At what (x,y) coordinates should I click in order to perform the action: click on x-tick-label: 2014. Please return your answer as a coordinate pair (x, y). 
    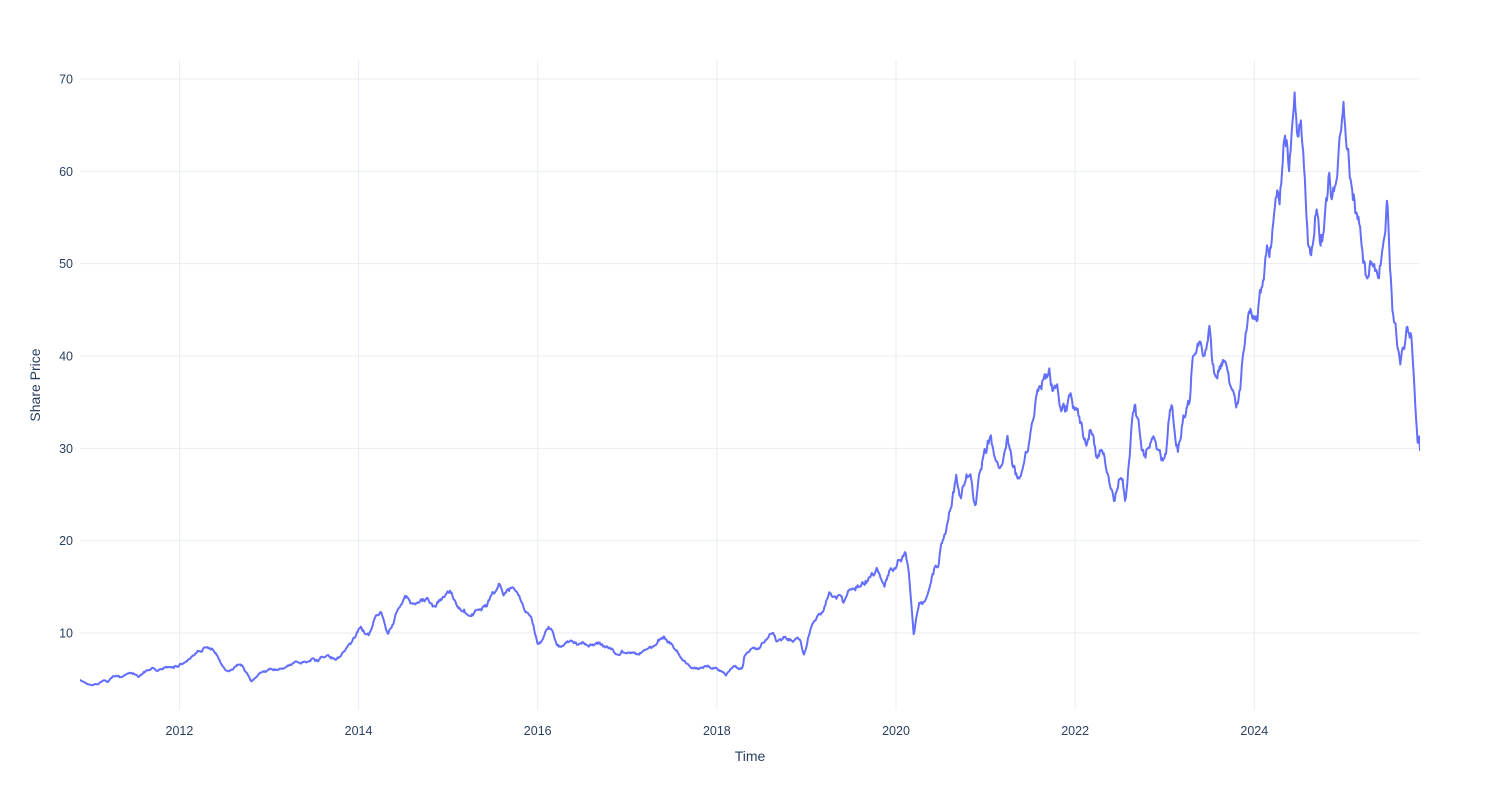
    Looking at the image, I should click on (359, 731).